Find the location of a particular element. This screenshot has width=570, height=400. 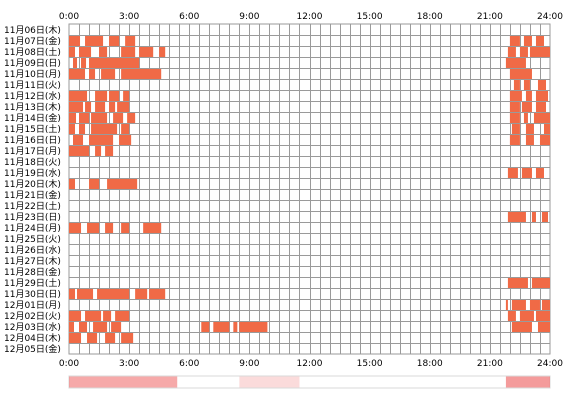

x-tick-label-top: 18:00 is located at coordinates (430, 17).